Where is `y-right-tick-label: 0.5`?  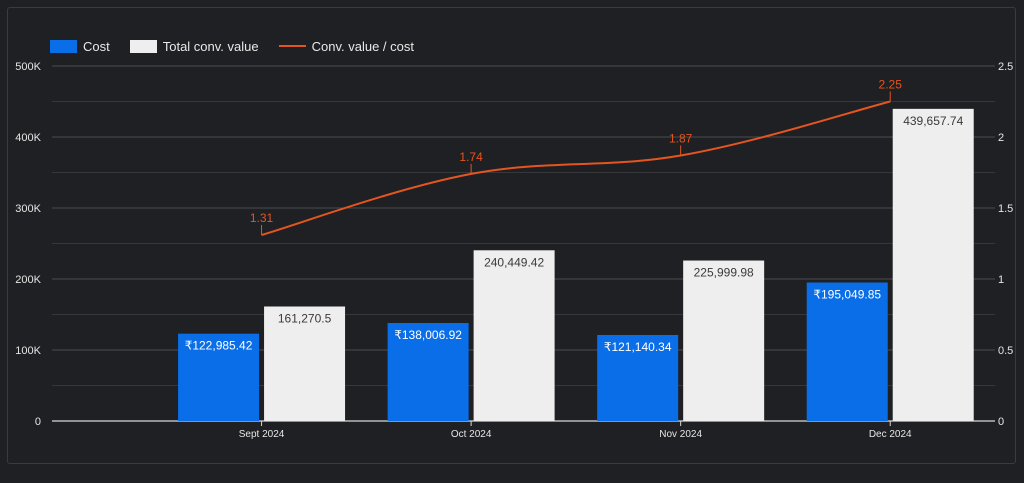
y-right-tick-label: 0.5 is located at coordinates (1005, 351).